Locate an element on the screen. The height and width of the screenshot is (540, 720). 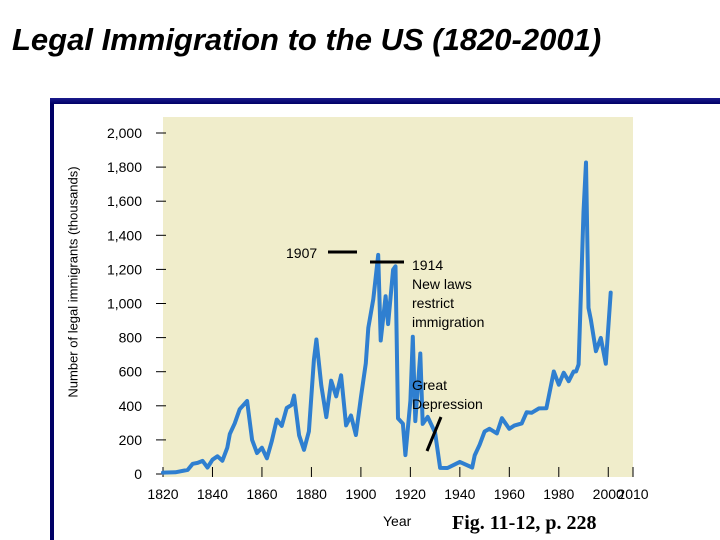
x-tick-label: 2010 is located at coordinates (632, 494).